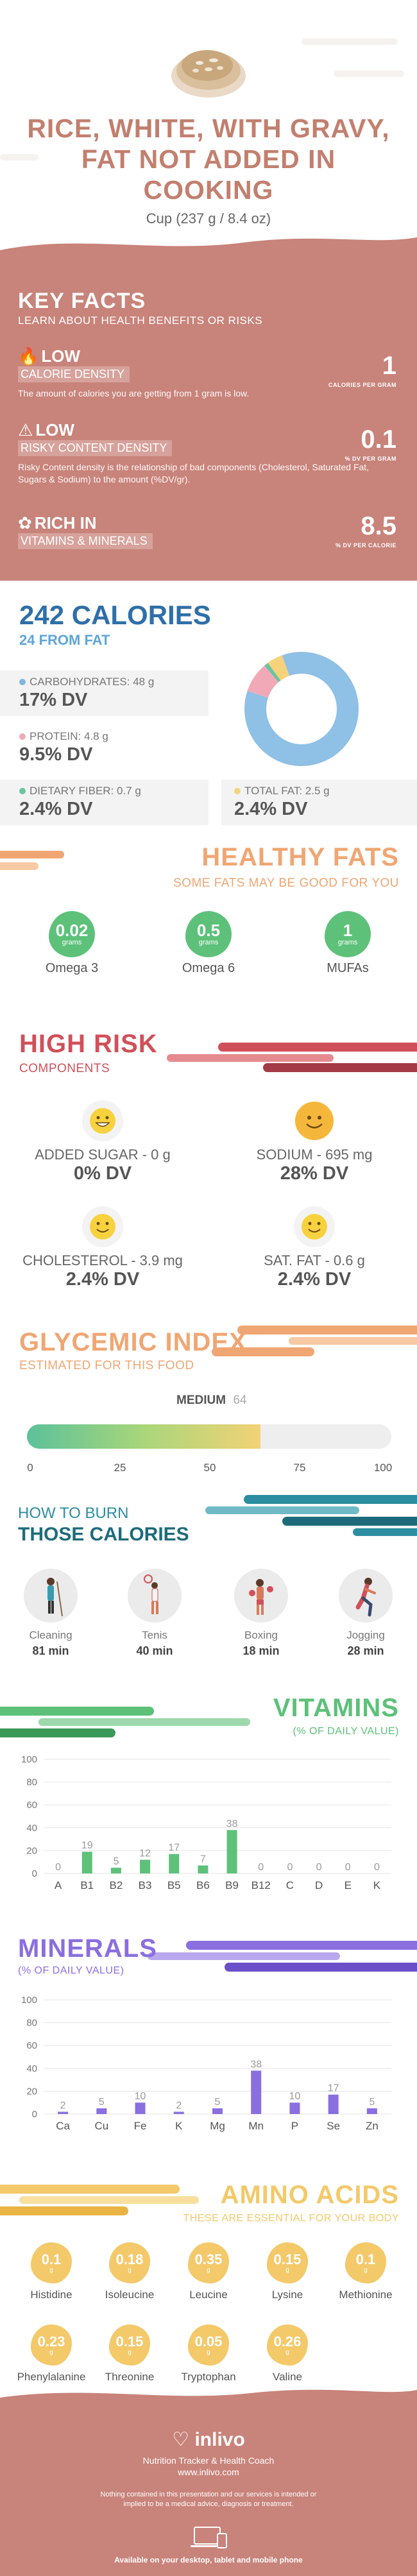  I want to click on risk-dv: 2.4% DV, so click(102, 1279).